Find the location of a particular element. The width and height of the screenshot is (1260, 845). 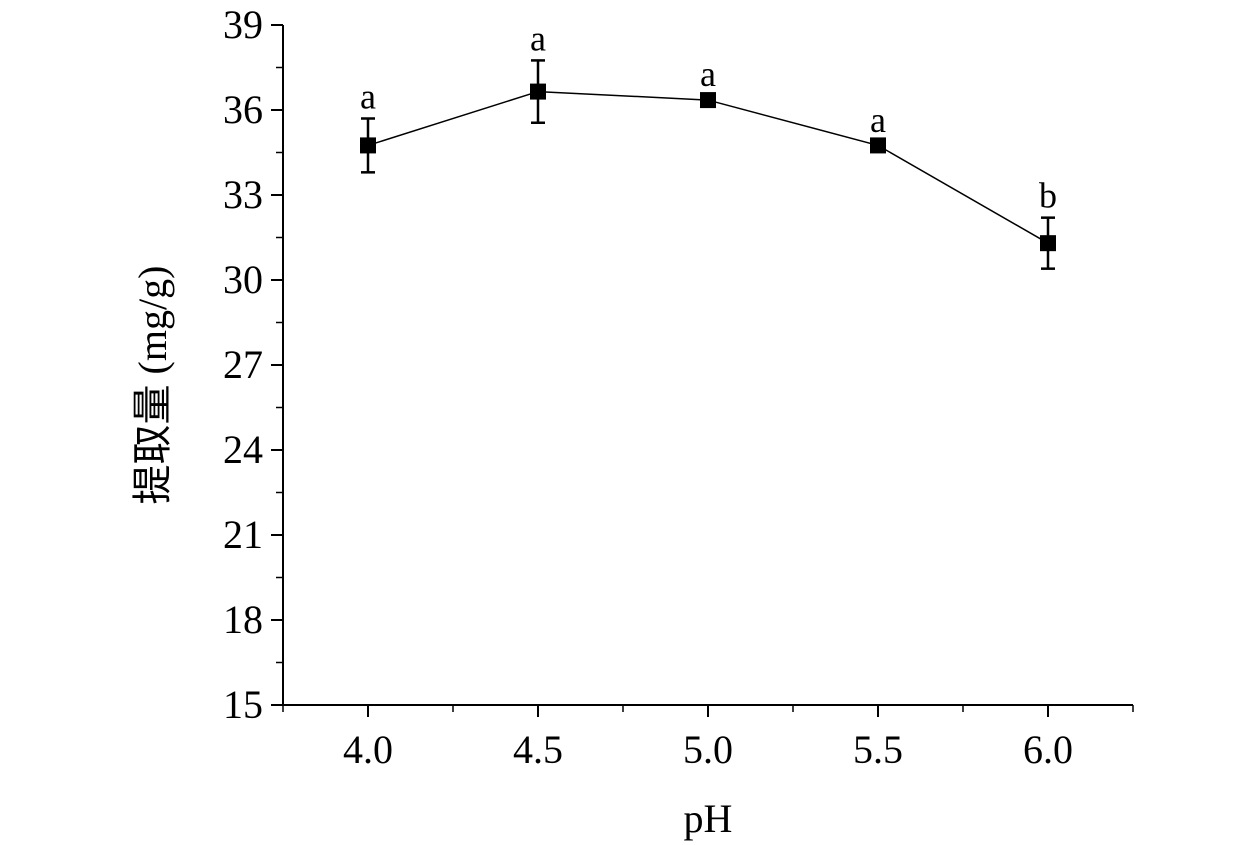

x-tick-label: 5.5 is located at coordinates (878, 749).